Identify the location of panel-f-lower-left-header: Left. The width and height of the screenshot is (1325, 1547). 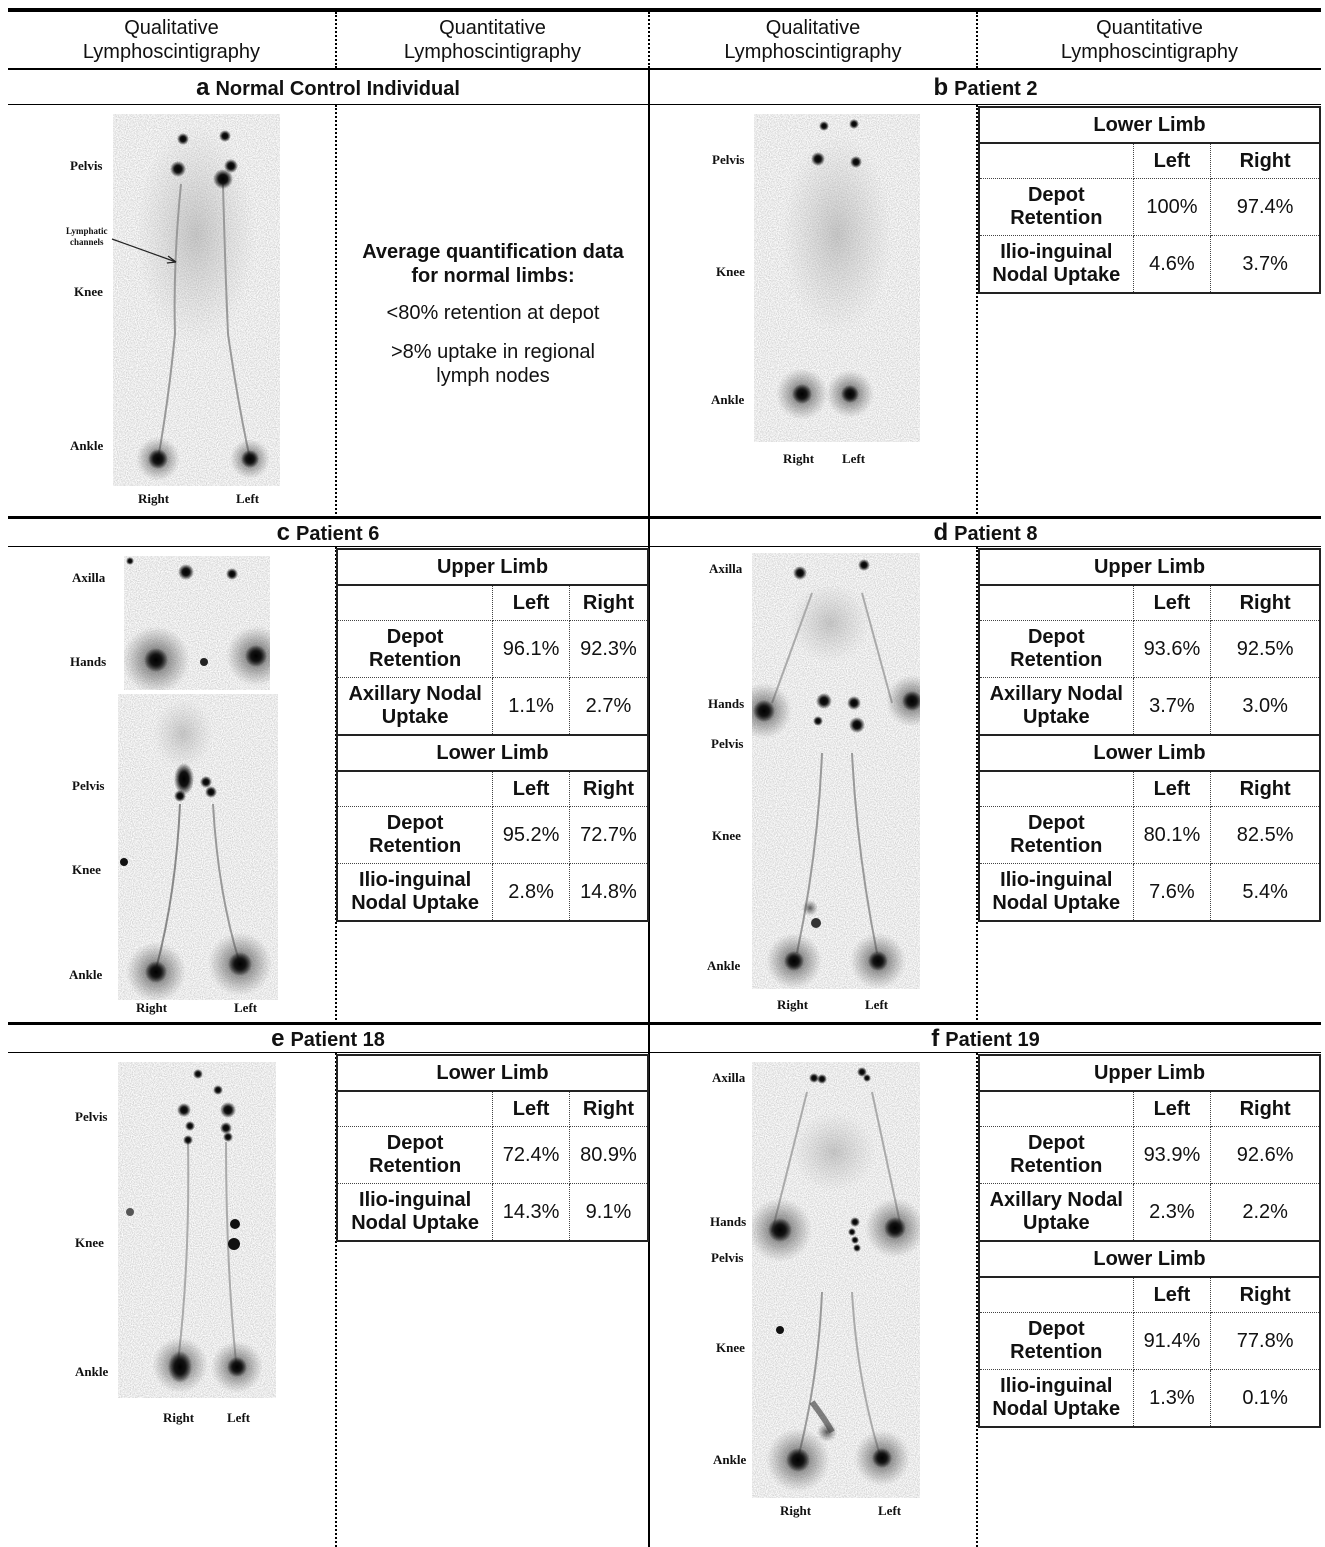
(1172, 1295).